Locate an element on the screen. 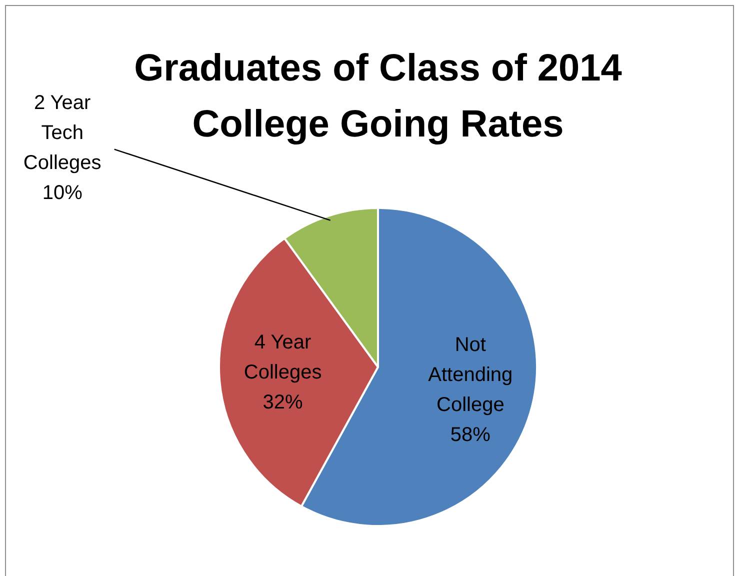 The image size is (740, 576). slice-label: 4 Year Colleges is located at coordinates (283, 358).